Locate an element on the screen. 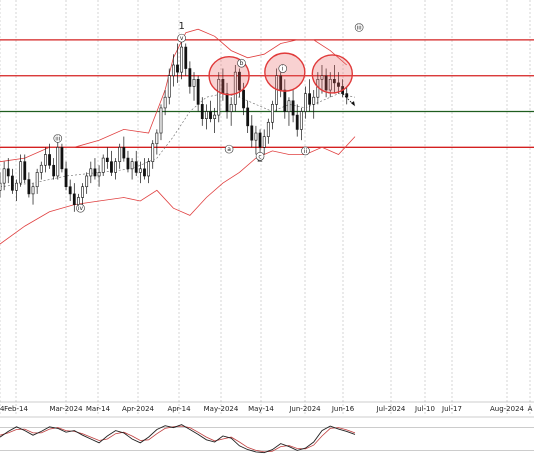 The width and height of the screenshot is (534, 462). x-tick-label-1: Feb-14 is located at coordinates (16, 409).